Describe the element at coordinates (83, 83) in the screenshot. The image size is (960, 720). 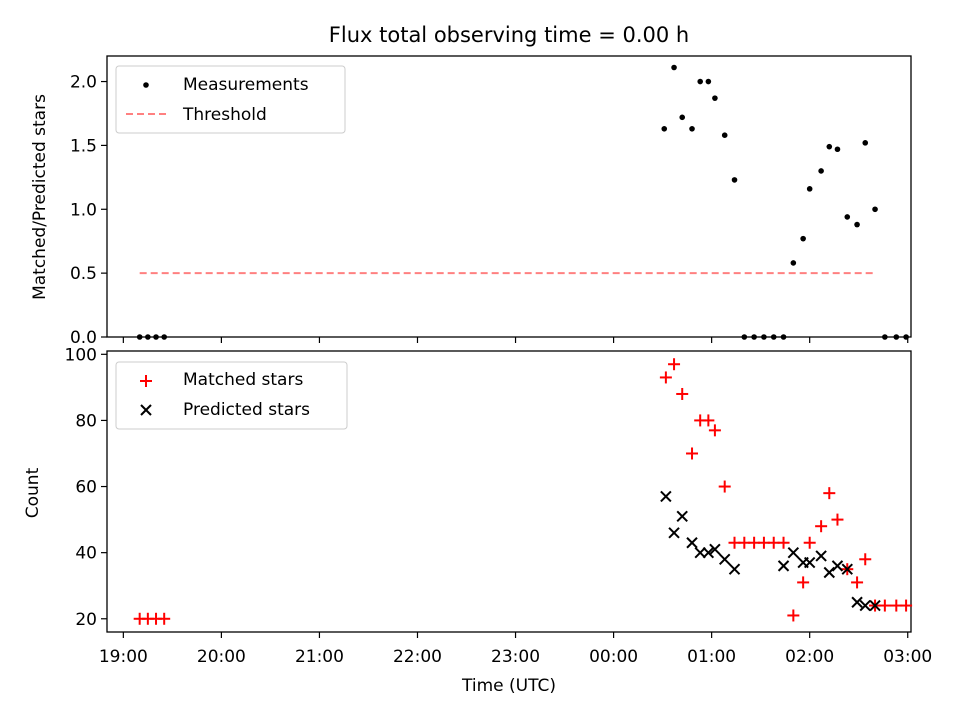
I see `top-y-tick-label: 2.0` at that location.